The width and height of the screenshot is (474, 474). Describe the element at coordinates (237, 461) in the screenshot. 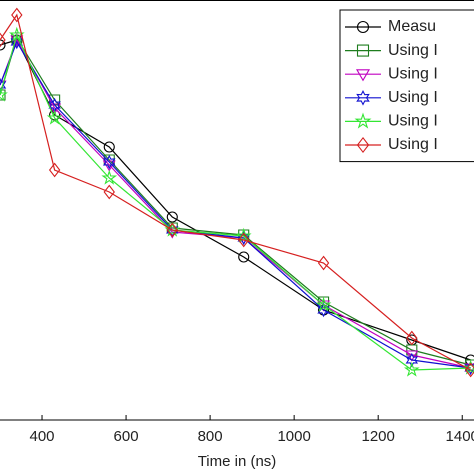

I see `x-axis-label: Time in (ns)` at that location.